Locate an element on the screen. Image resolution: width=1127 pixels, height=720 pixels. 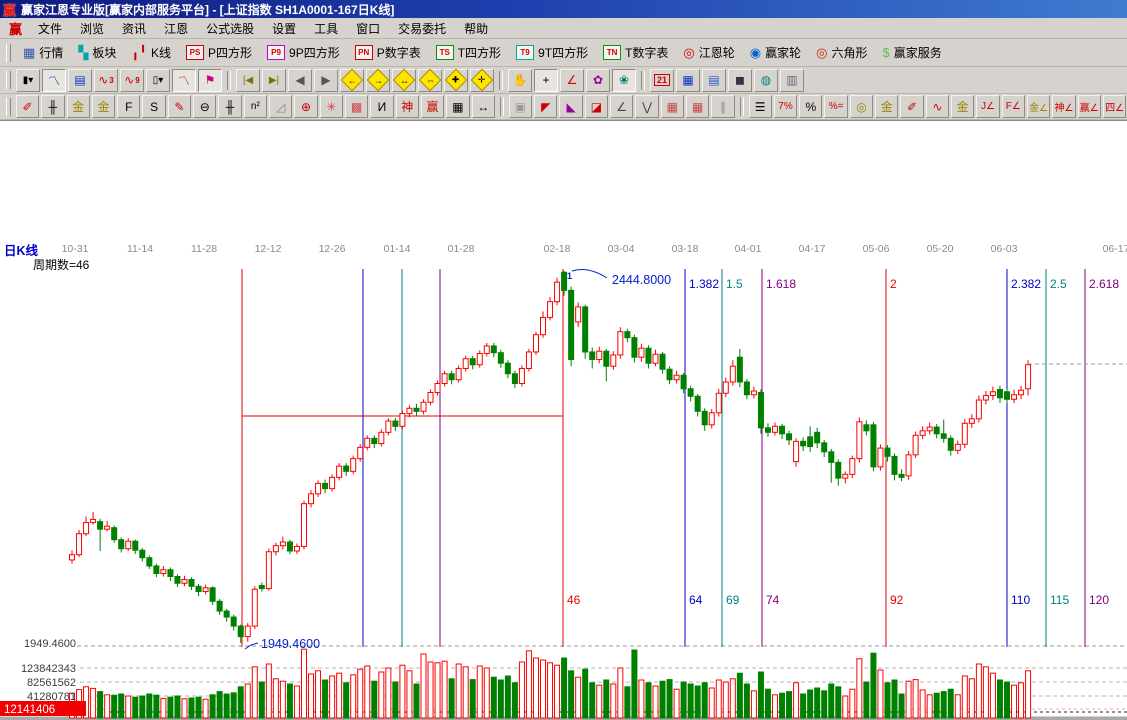
parallel-lines-button: ∥ is located at coordinates (722, 106).